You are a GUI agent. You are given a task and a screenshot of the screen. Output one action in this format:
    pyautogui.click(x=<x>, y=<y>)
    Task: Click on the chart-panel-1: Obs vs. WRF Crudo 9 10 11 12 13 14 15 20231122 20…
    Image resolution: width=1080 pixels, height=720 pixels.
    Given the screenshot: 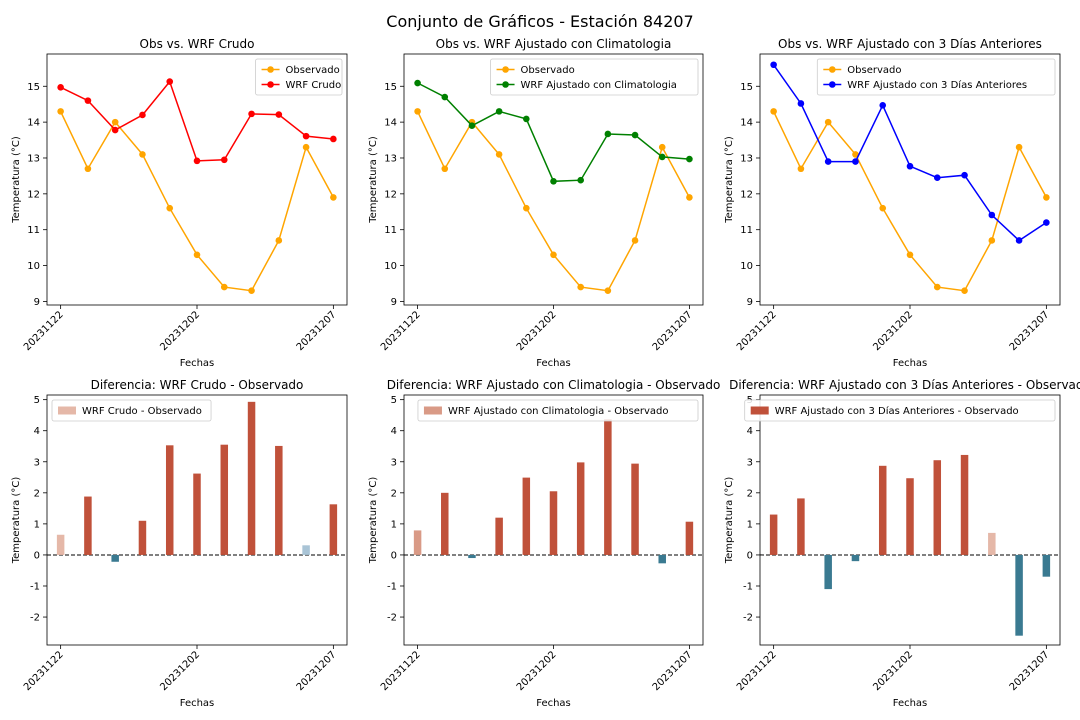 What is the action you would take?
    pyautogui.click(x=179, y=203)
    